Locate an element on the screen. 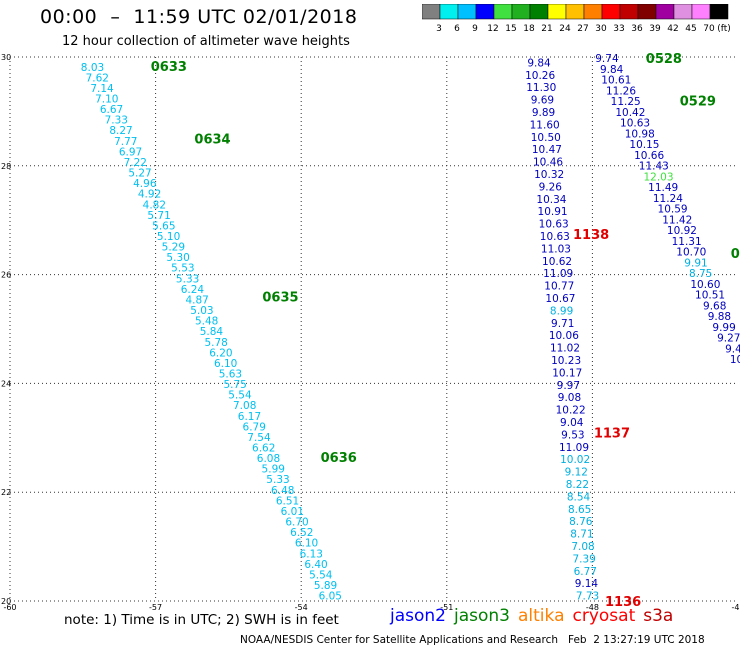 The width and height of the screenshot is (740, 650). wave-height-value: 10.61 is located at coordinates (616, 81).